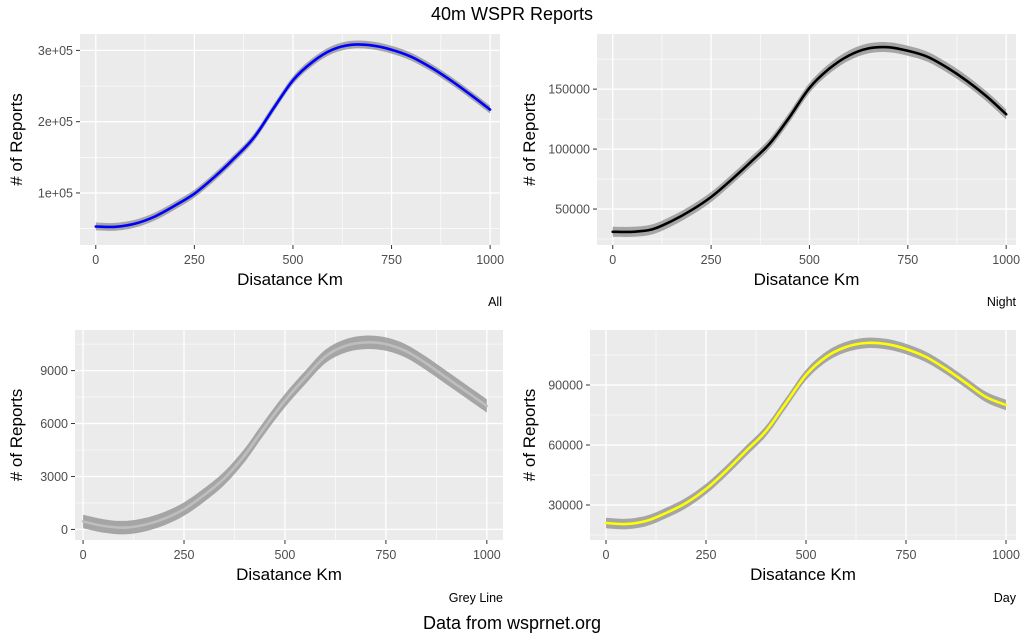 The height and width of the screenshot is (638, 1024). I want to click on figure-caption: Data from wsprnet.org, so click(512, 623).